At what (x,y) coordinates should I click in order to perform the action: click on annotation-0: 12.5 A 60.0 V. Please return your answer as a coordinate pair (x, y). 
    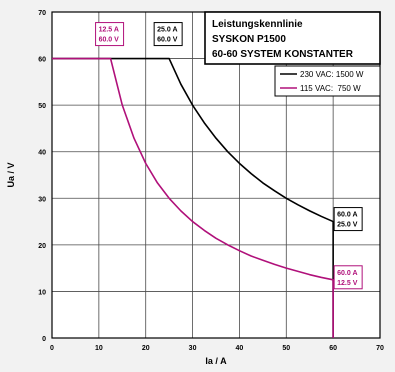
    Looking at the image, I should click on (110, 34).